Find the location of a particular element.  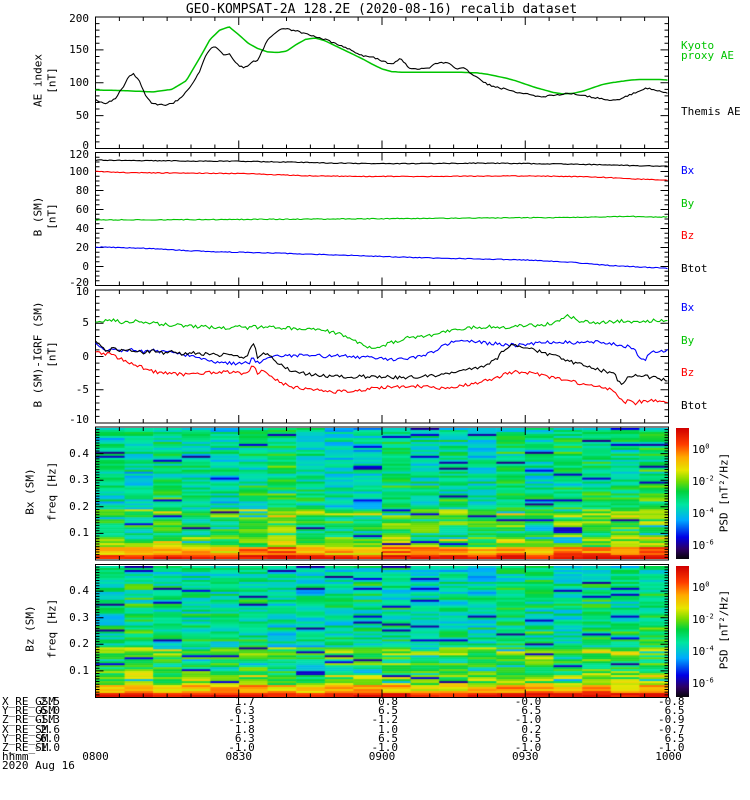

y-tick-label: 40 is located at coordinates (82, 228).